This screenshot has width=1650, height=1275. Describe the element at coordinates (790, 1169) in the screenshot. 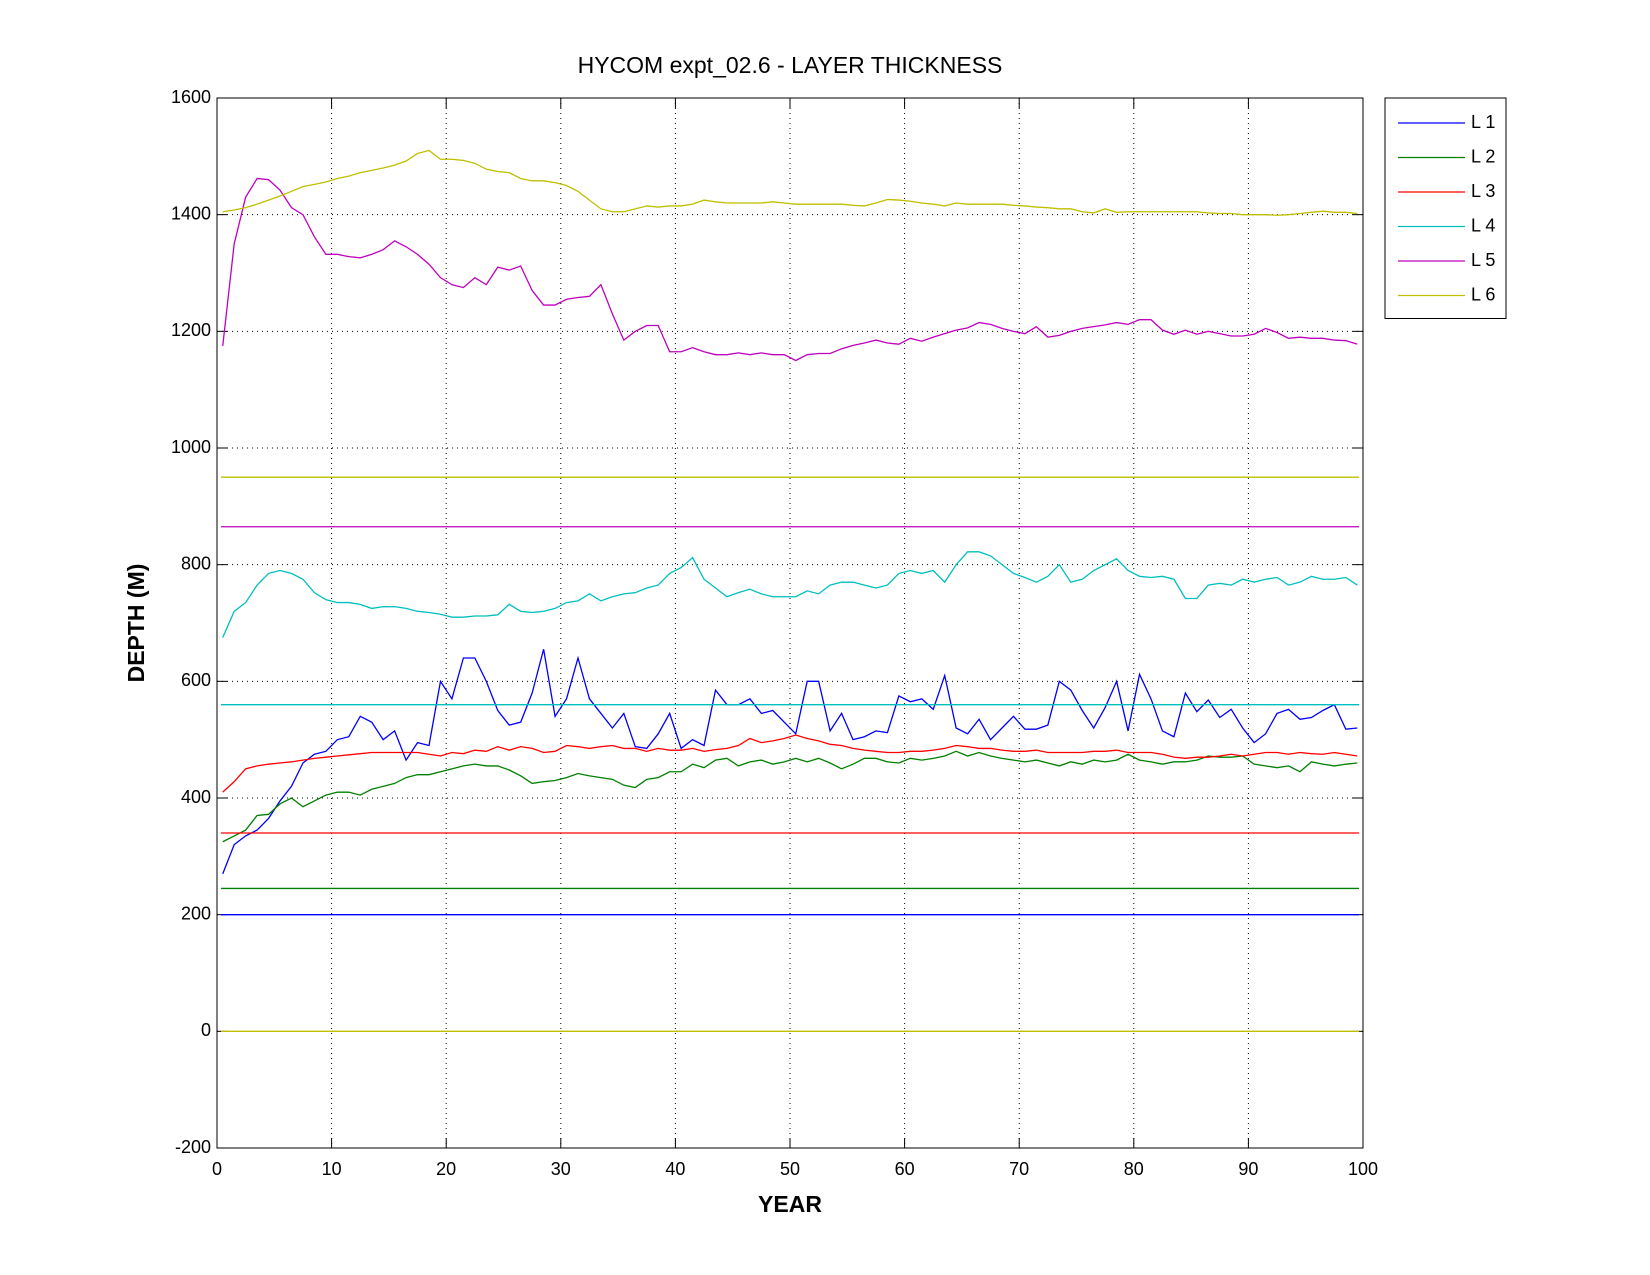

I see `x-tick-label: 50` at that location.